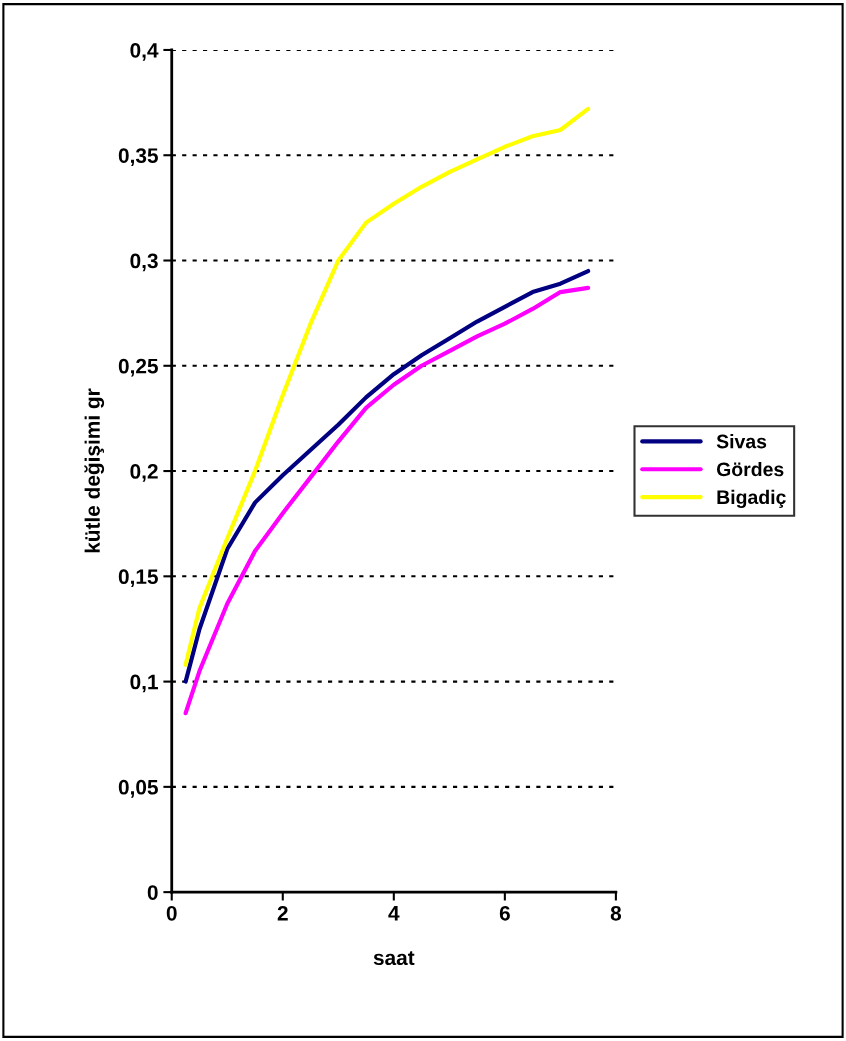  I want to click on y-tick-label: 0,2, so click(144, 473).